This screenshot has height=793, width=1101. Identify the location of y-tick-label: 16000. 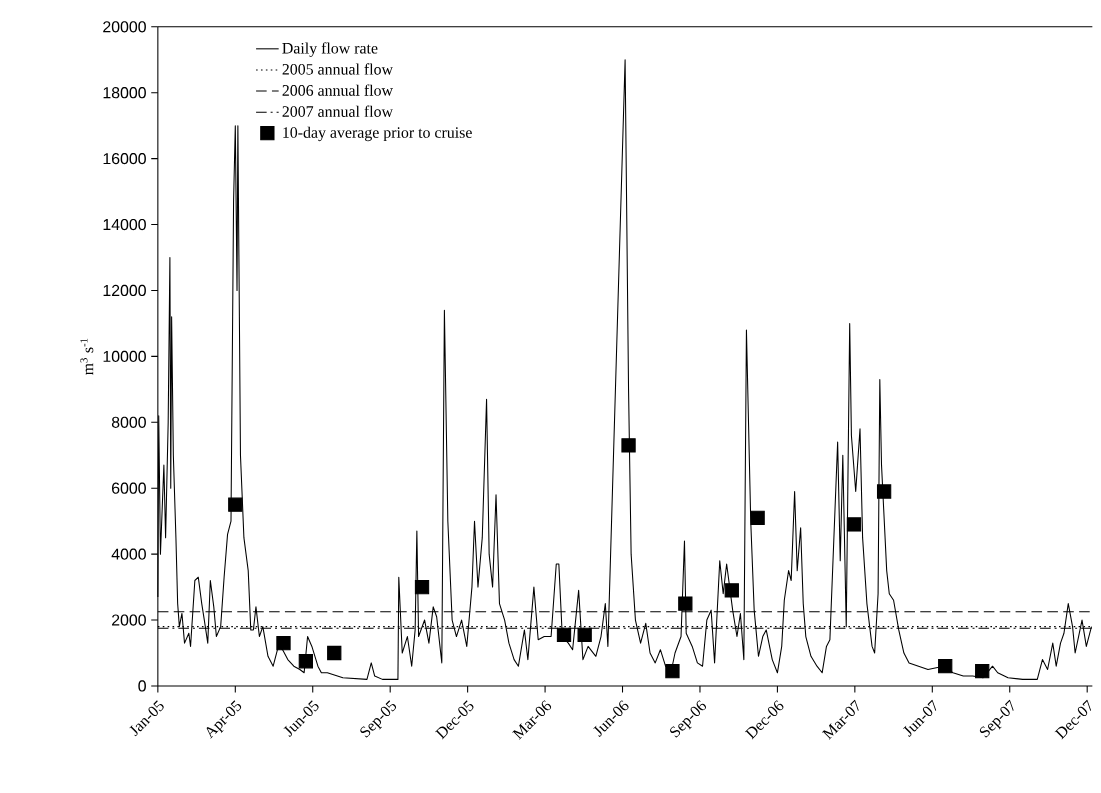
(124, 158).